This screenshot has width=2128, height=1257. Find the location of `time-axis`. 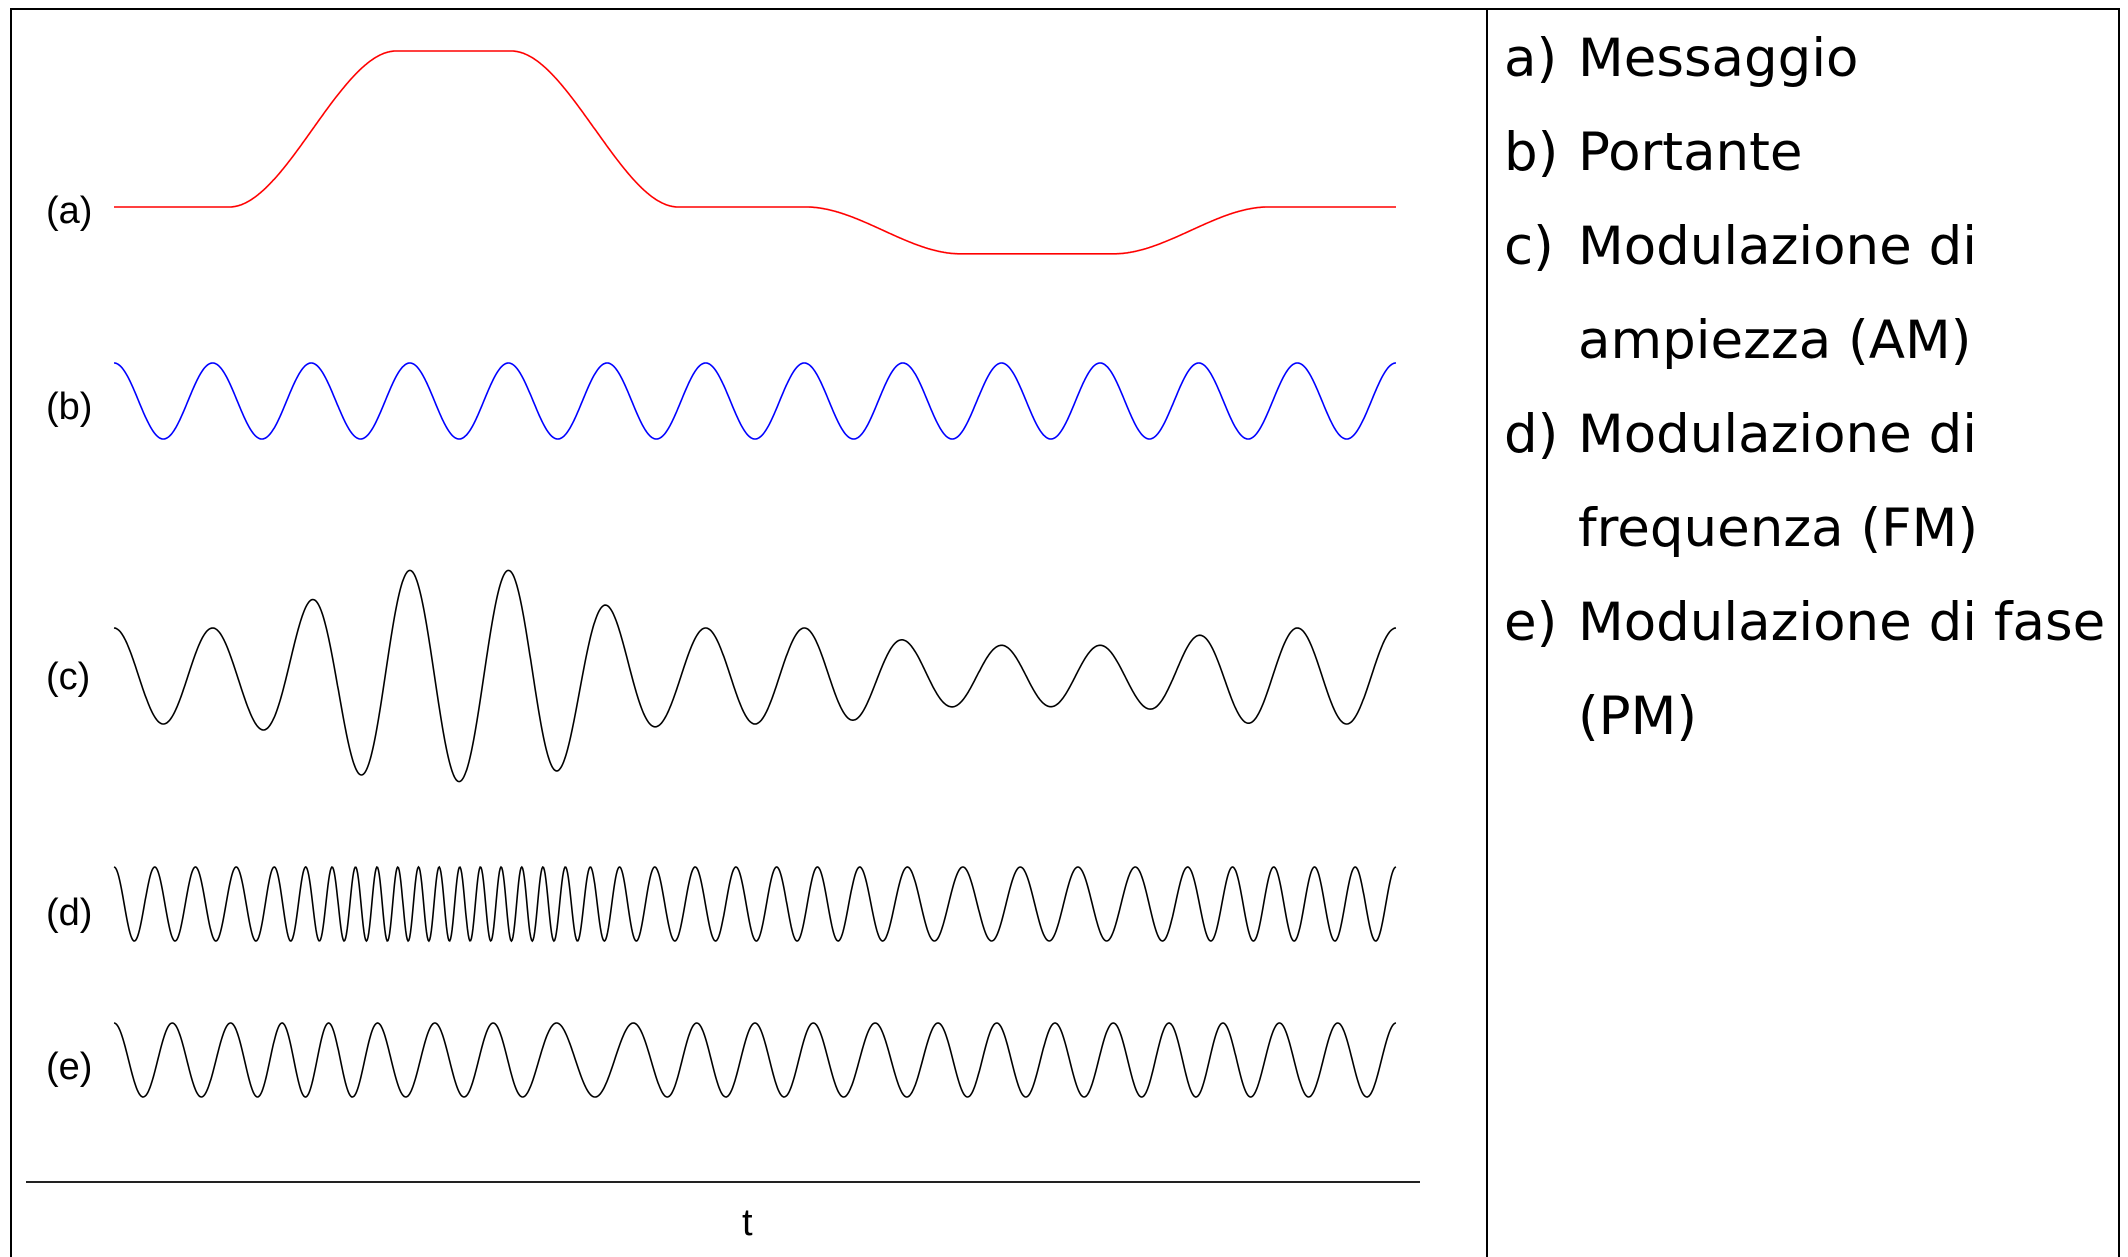

time-axis is located at coordinates (723, 1182).